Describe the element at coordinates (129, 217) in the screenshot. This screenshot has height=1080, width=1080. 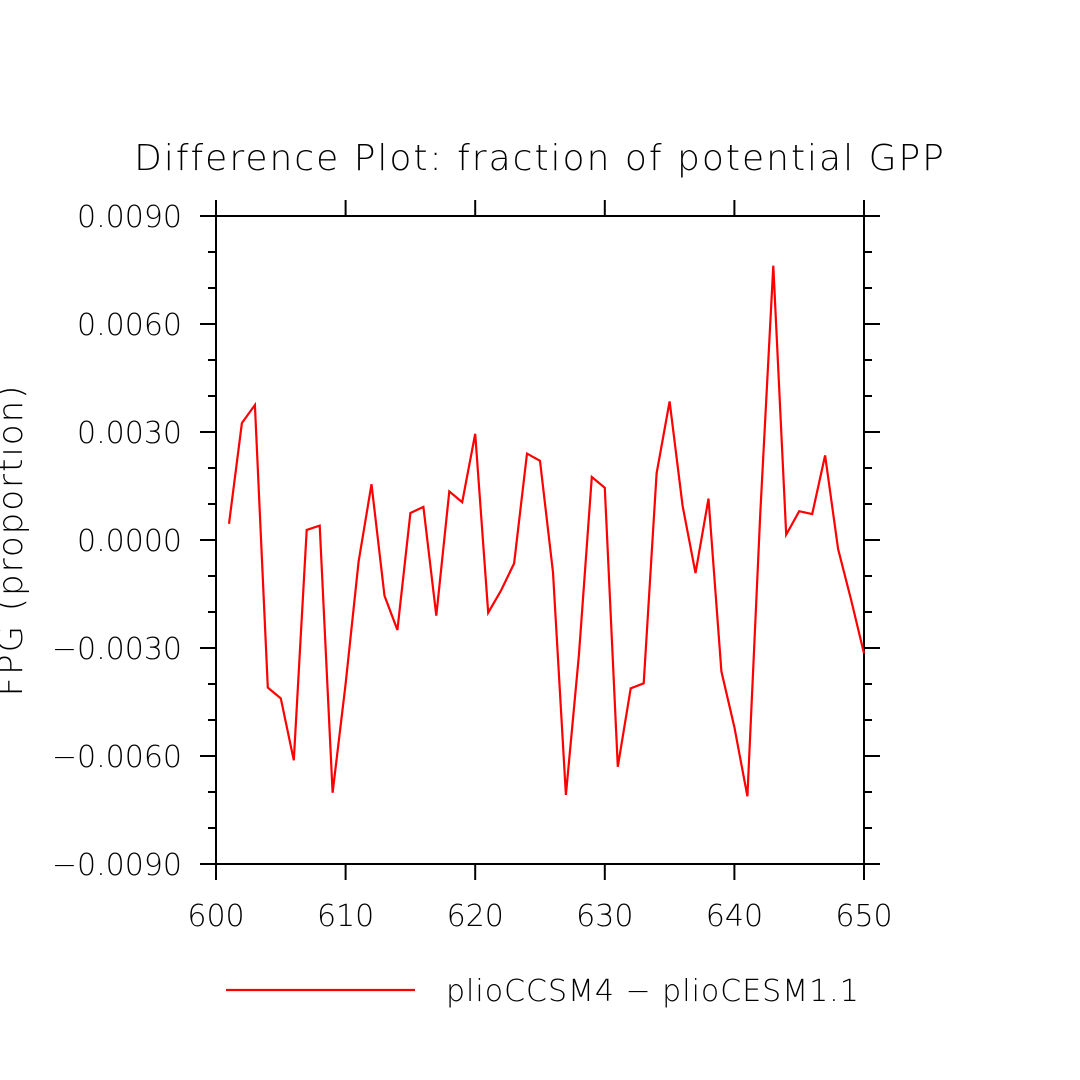
I see `y-tick-label: 0.0090` at that location.